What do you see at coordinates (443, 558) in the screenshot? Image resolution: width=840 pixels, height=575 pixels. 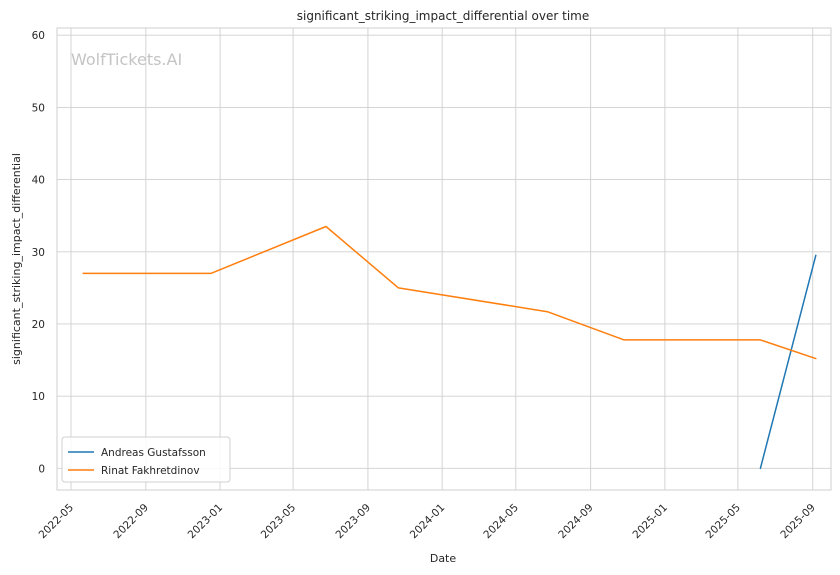 I see `x-axis-label: Date` at bounding box center [443, 558].